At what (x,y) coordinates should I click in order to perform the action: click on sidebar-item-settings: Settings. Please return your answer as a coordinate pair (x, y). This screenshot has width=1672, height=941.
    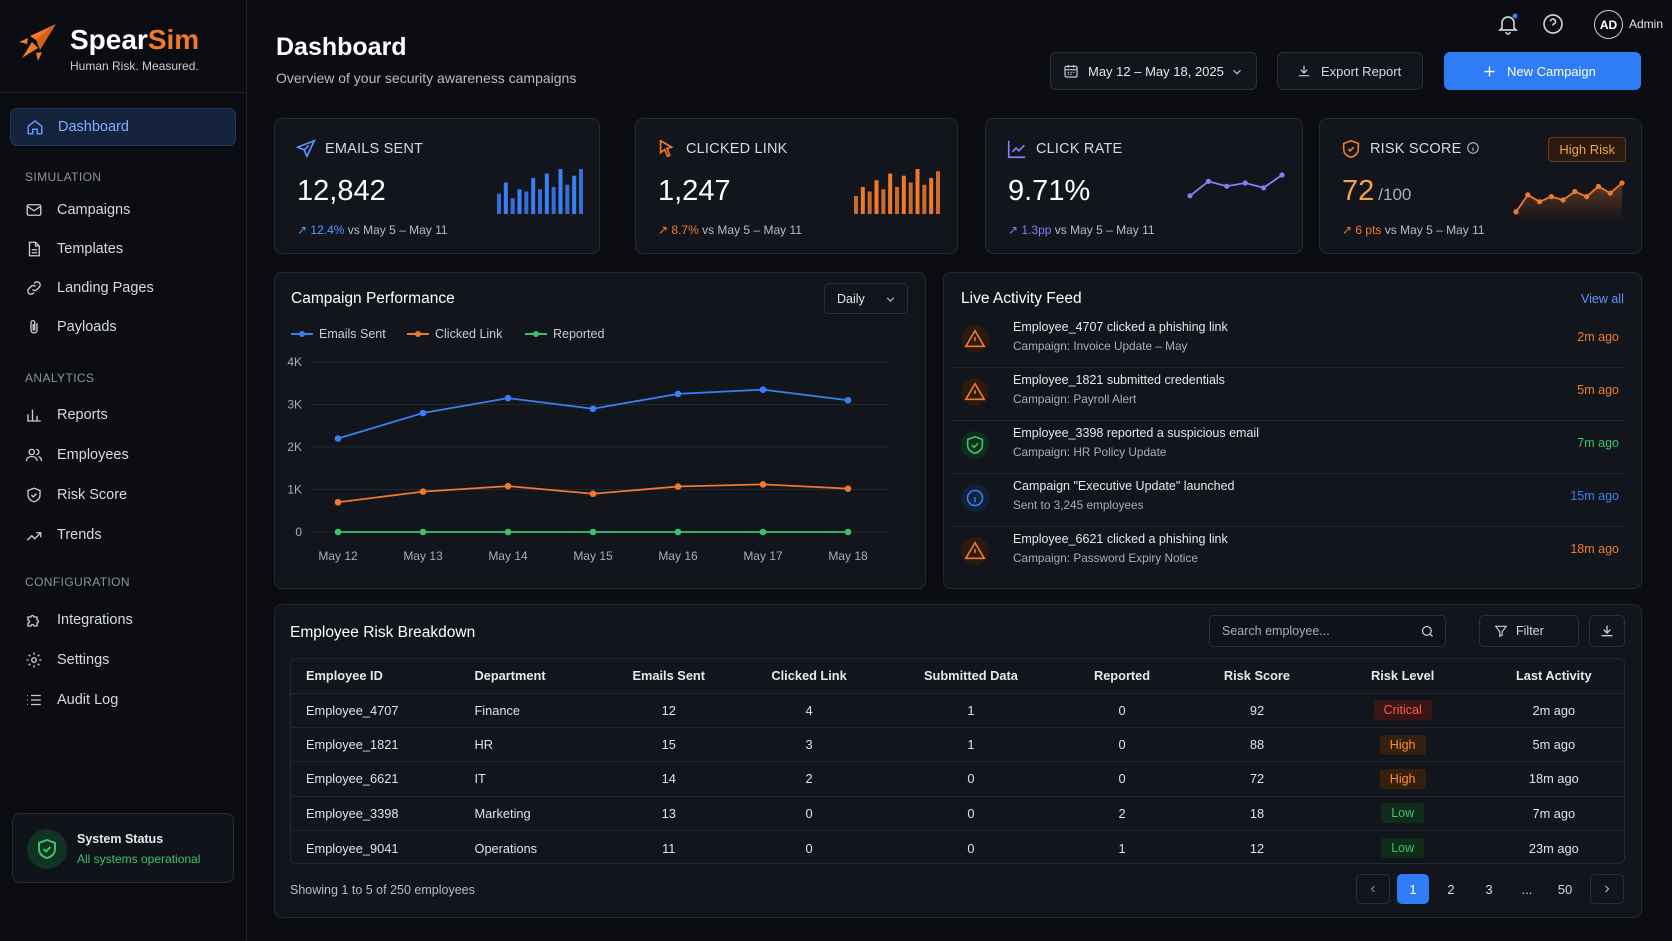
    Looking at the image, I should click on (123, 660).